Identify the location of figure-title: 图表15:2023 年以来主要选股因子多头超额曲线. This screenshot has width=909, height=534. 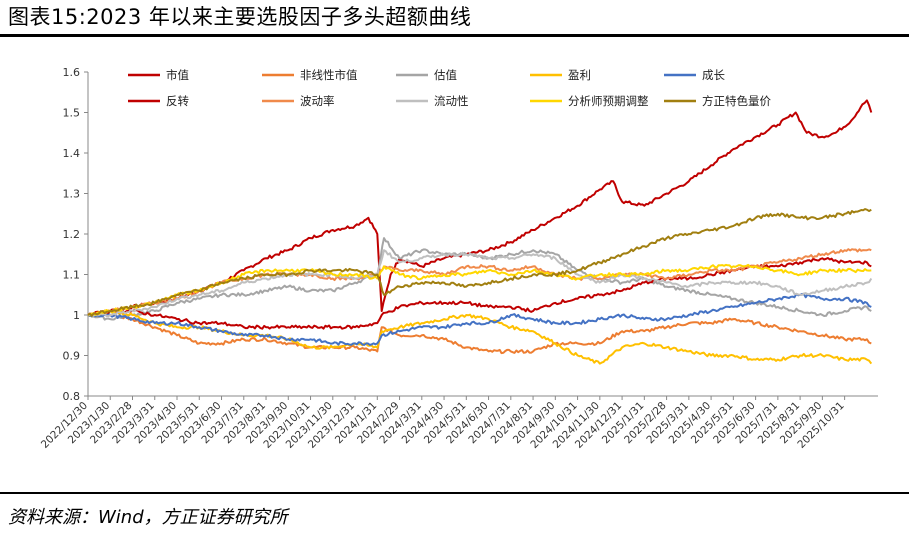
(240, 17).